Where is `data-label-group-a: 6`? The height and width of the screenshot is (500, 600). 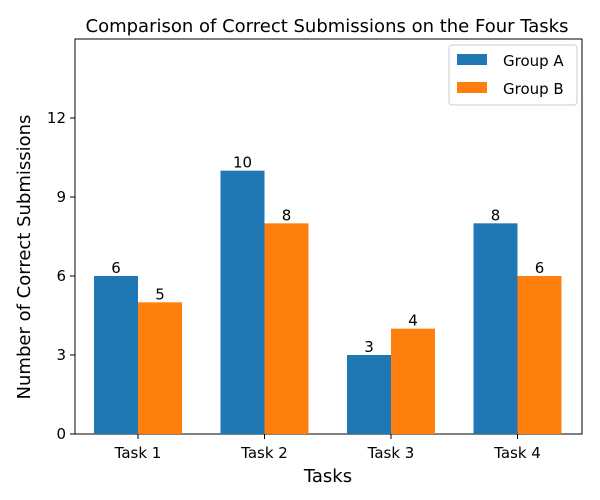
data-label-group-a: 6 is located at coordinates (116, 268).